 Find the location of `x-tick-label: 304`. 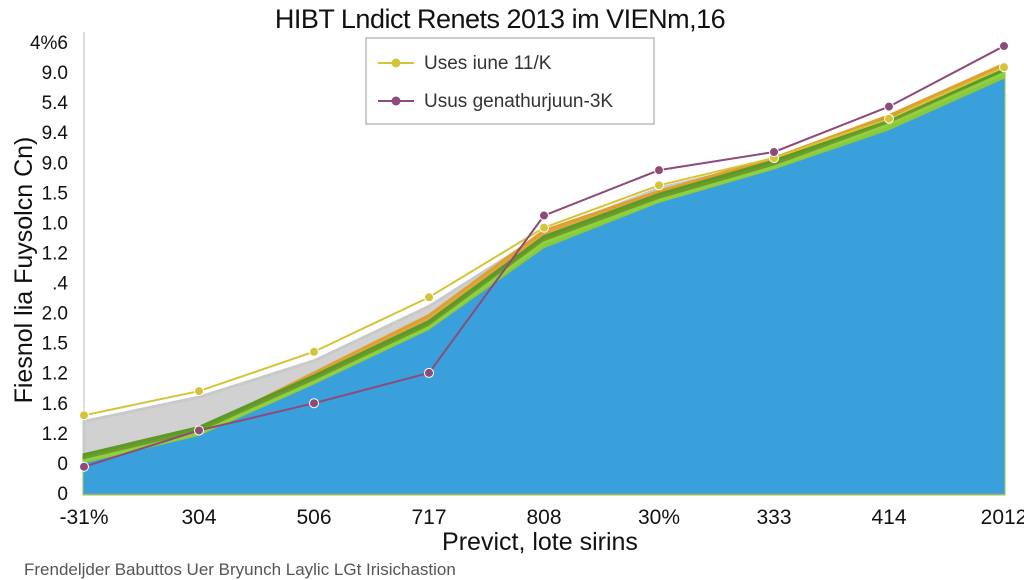

x-tick-label: 304 is located at coordinates (198, 517).